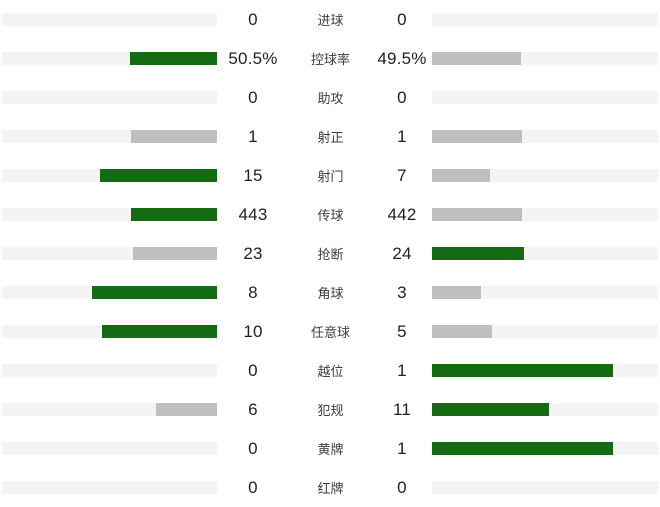  I want to click on left-stat-value: 10, so click(253, 331).